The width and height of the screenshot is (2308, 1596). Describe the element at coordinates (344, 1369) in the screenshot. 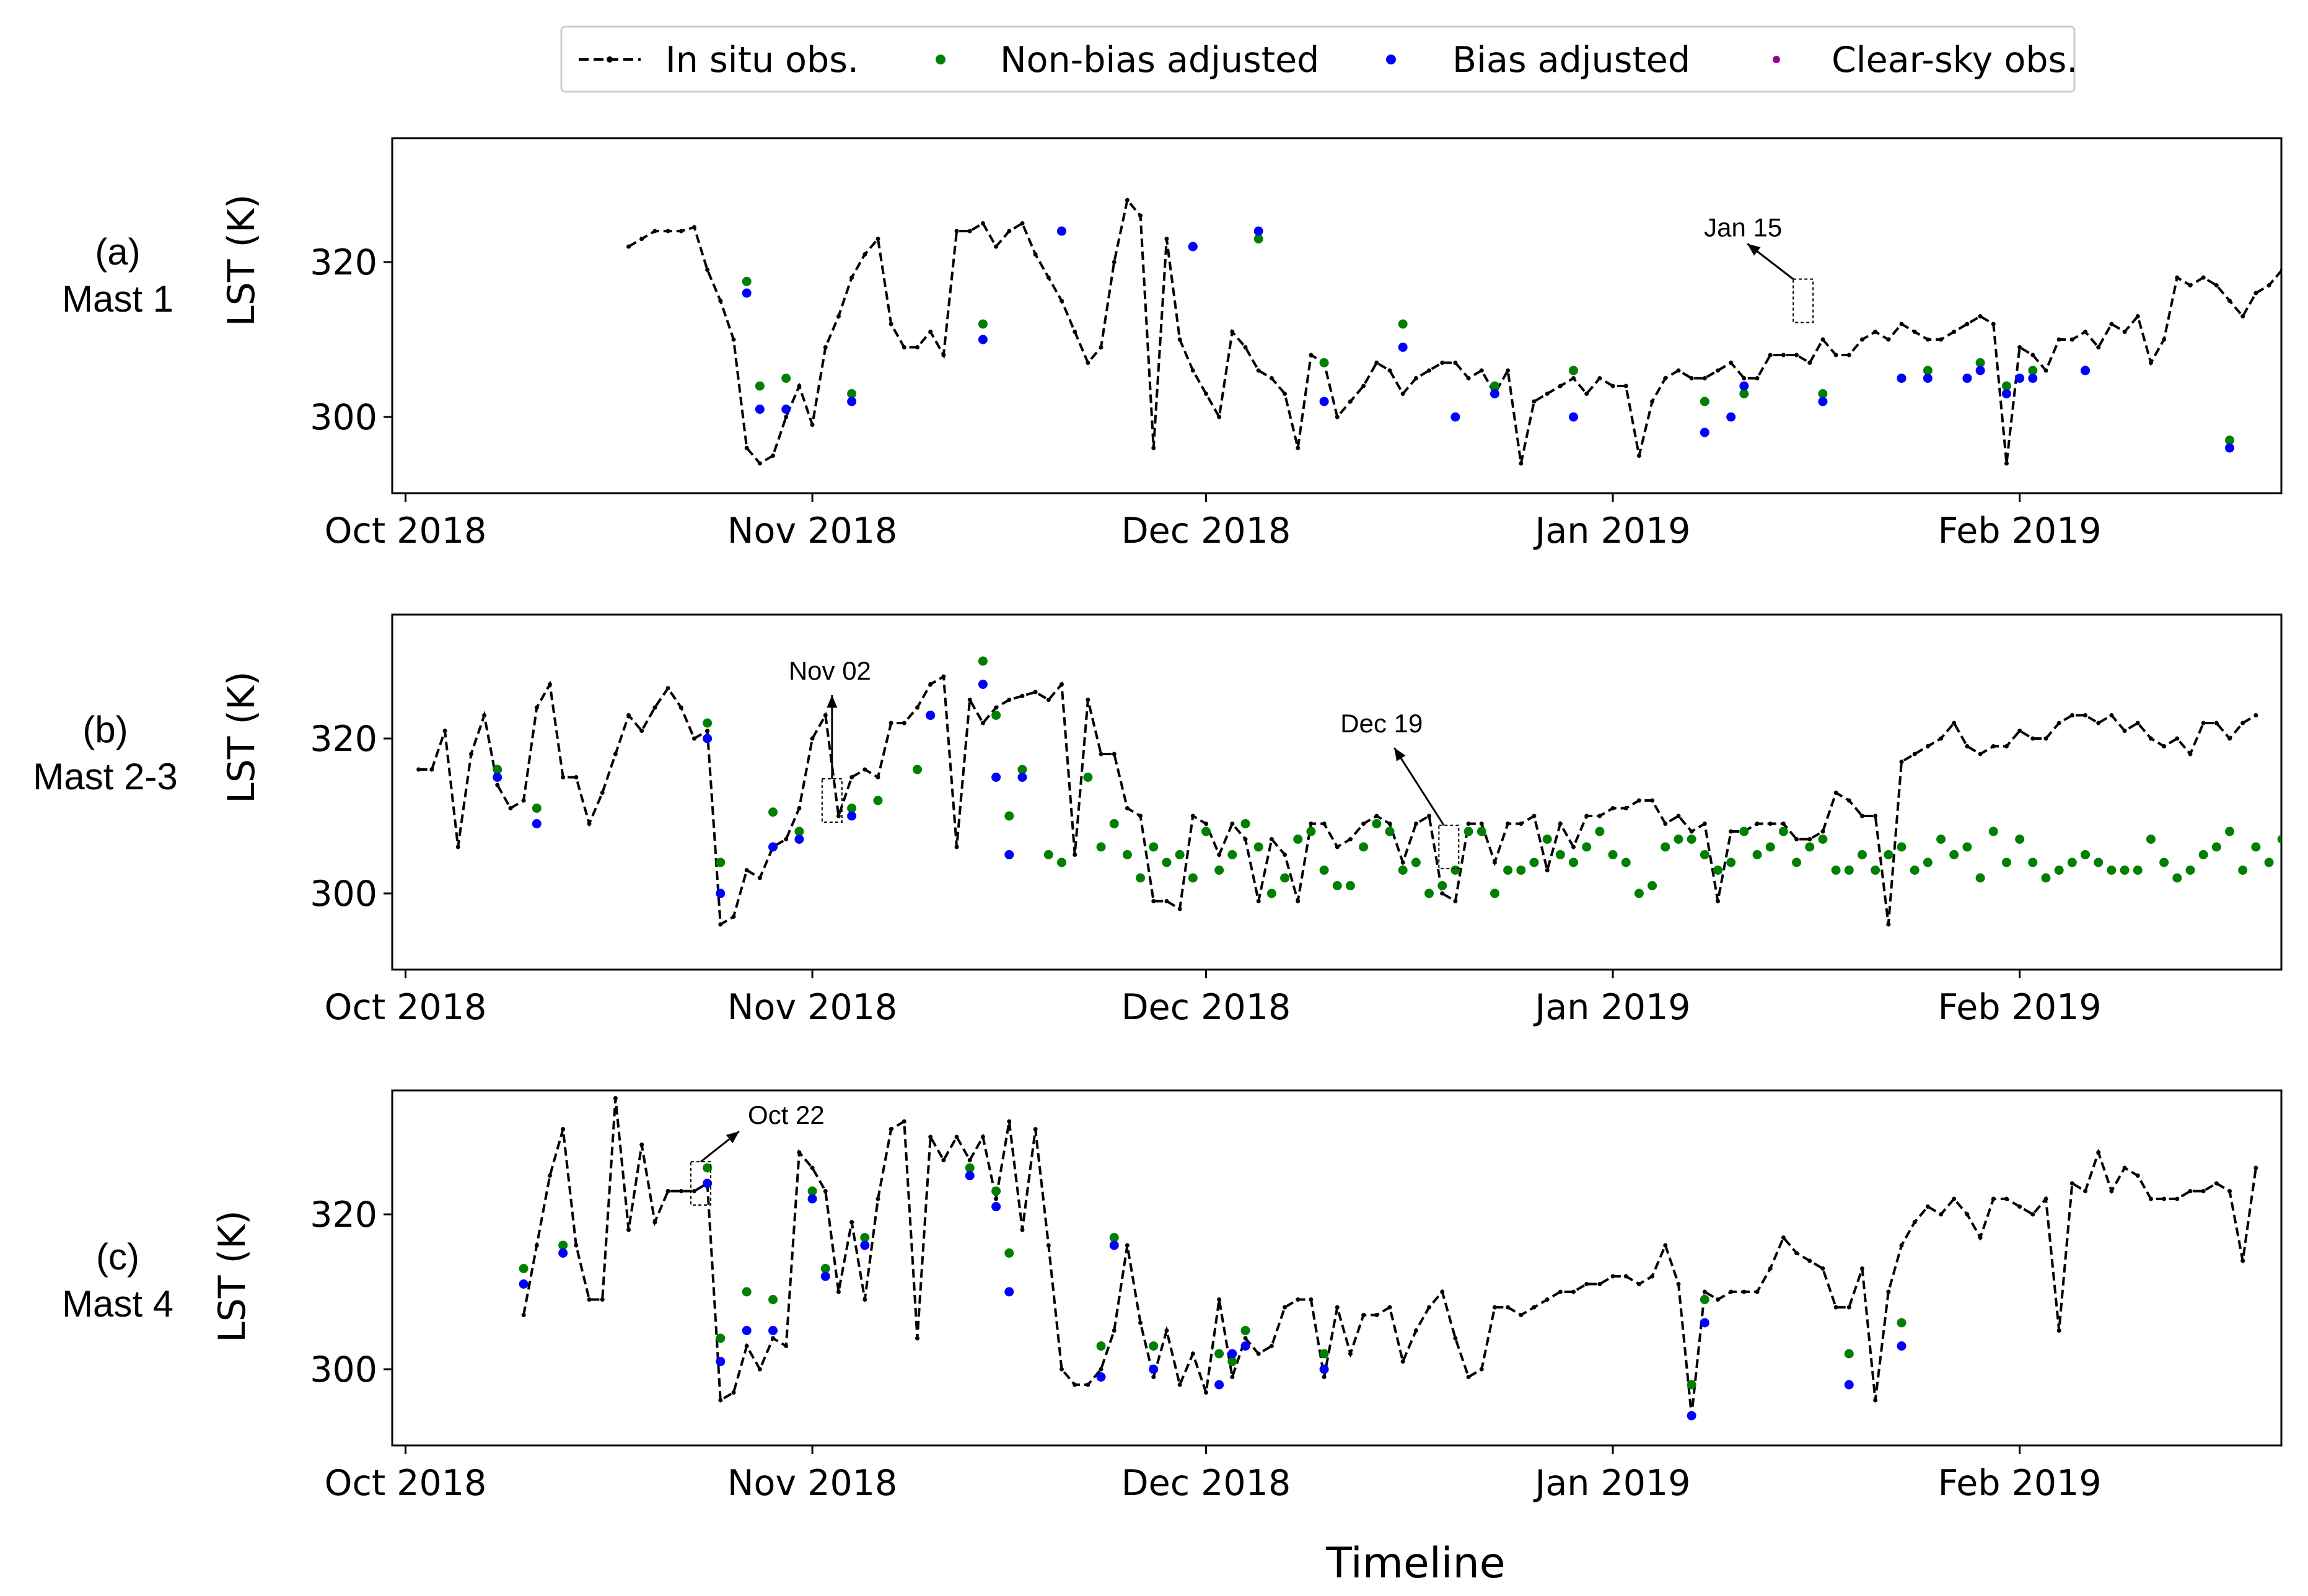

I see `panel-c-ytick-label: 300` at that location.